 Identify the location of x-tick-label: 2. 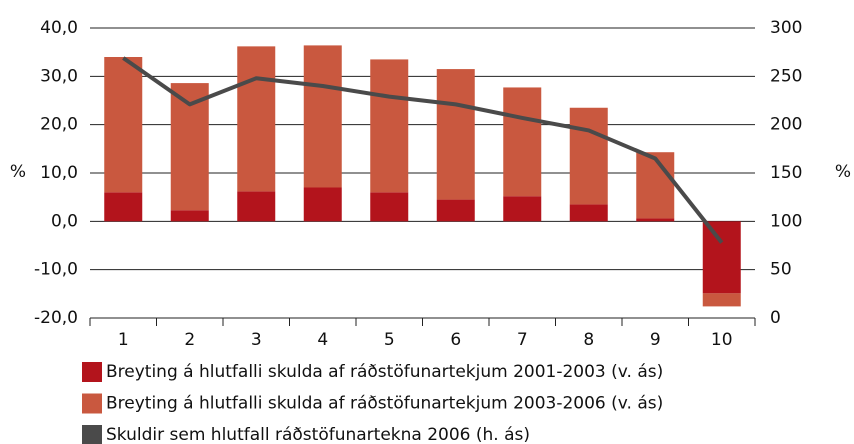
(189, 340).